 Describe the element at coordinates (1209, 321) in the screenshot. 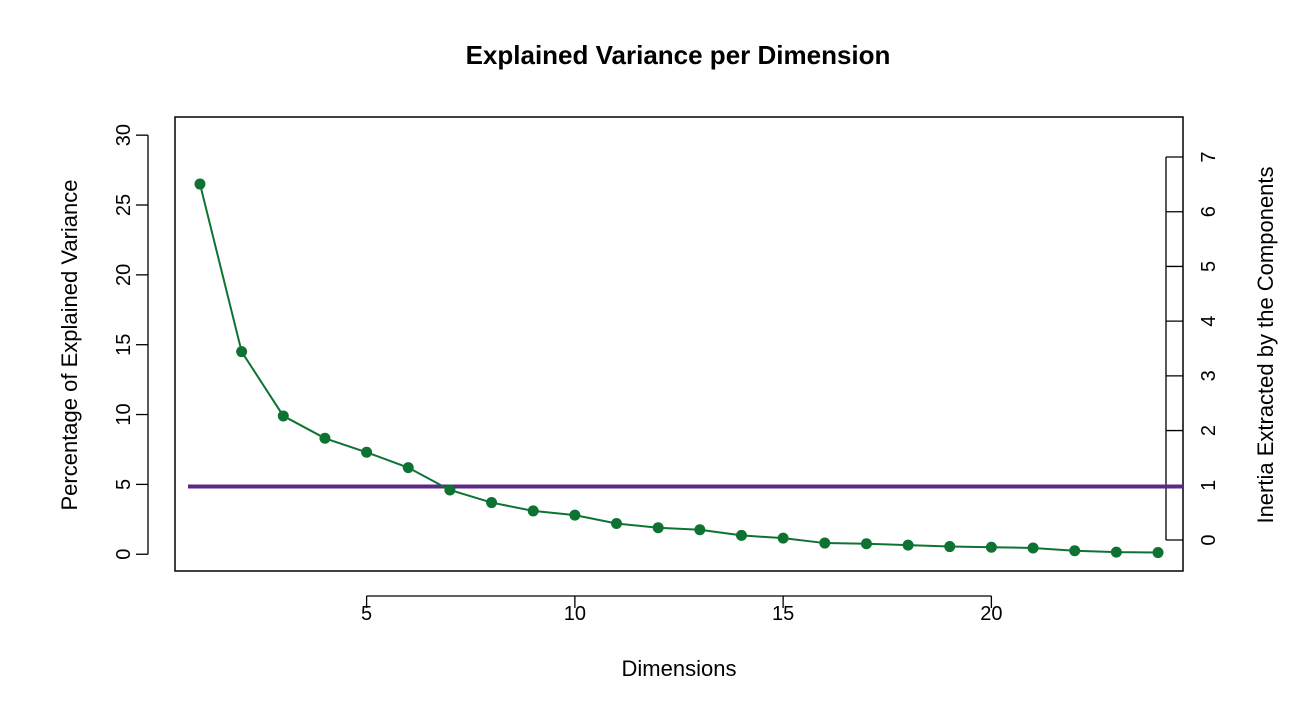

I see `y2-tick-label: 4` at that location.